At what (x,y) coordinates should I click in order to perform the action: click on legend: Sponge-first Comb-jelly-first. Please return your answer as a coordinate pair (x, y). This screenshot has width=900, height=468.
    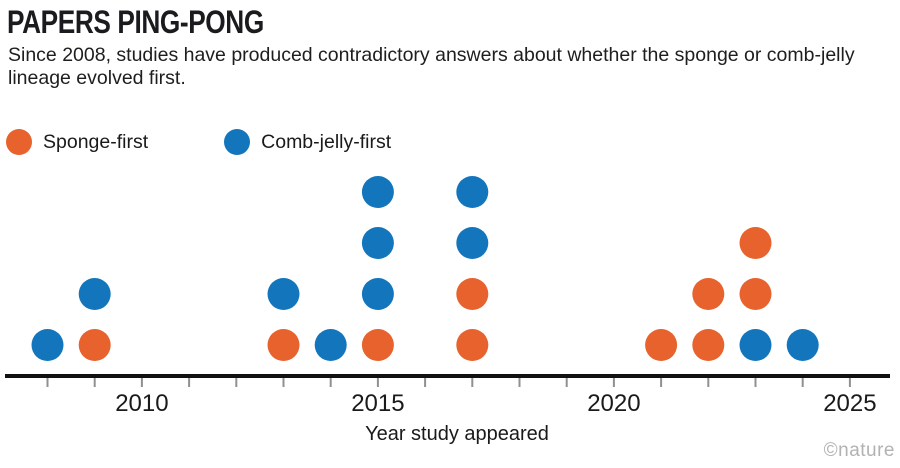
    Looking at the image, I should click on (198, 142).